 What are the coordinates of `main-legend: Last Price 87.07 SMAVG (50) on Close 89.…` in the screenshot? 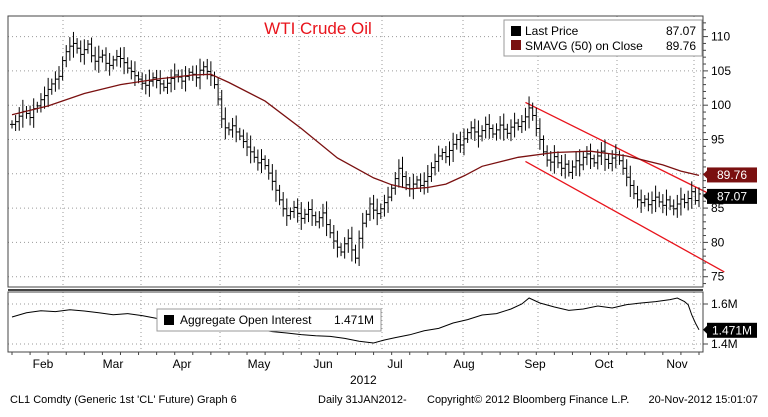 It's located at (603, 38).